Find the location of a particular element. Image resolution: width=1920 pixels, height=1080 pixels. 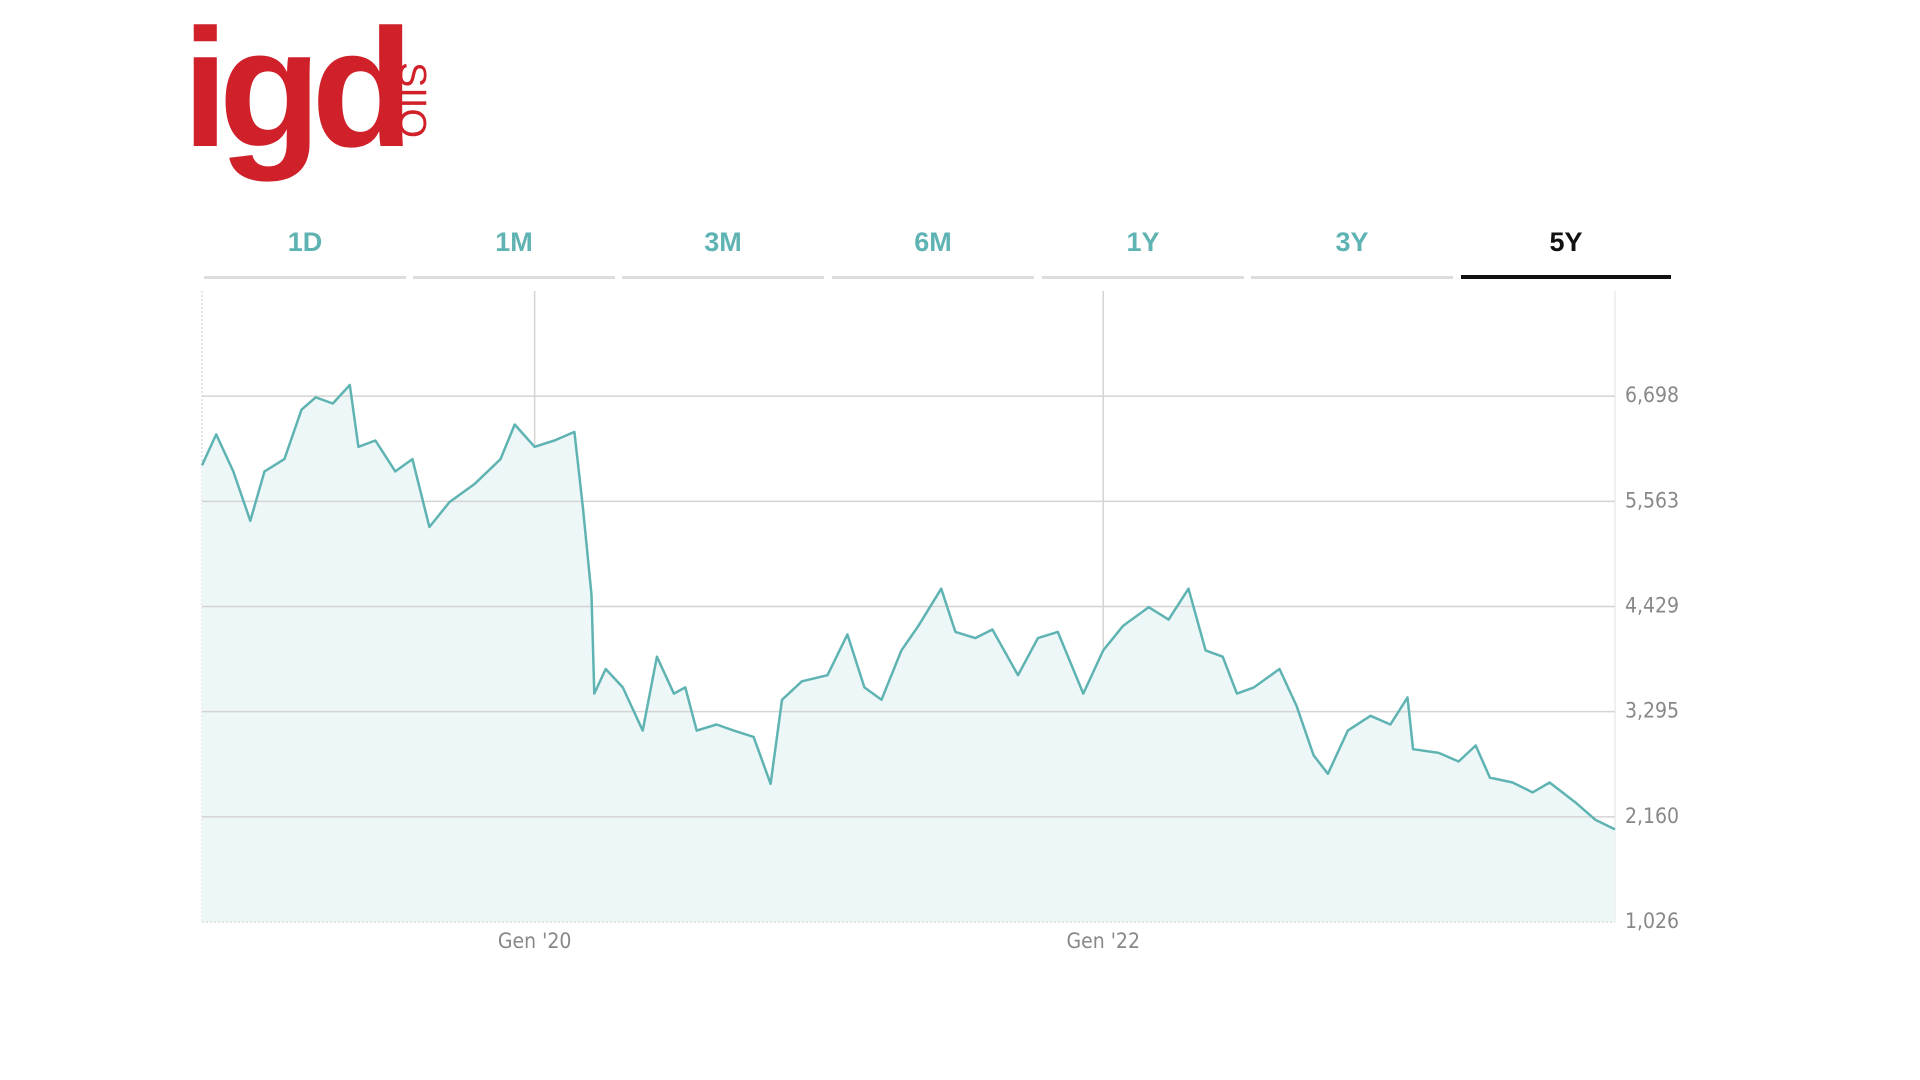

y-tick-label: 6,698 is located at coordinates (1652, 395).